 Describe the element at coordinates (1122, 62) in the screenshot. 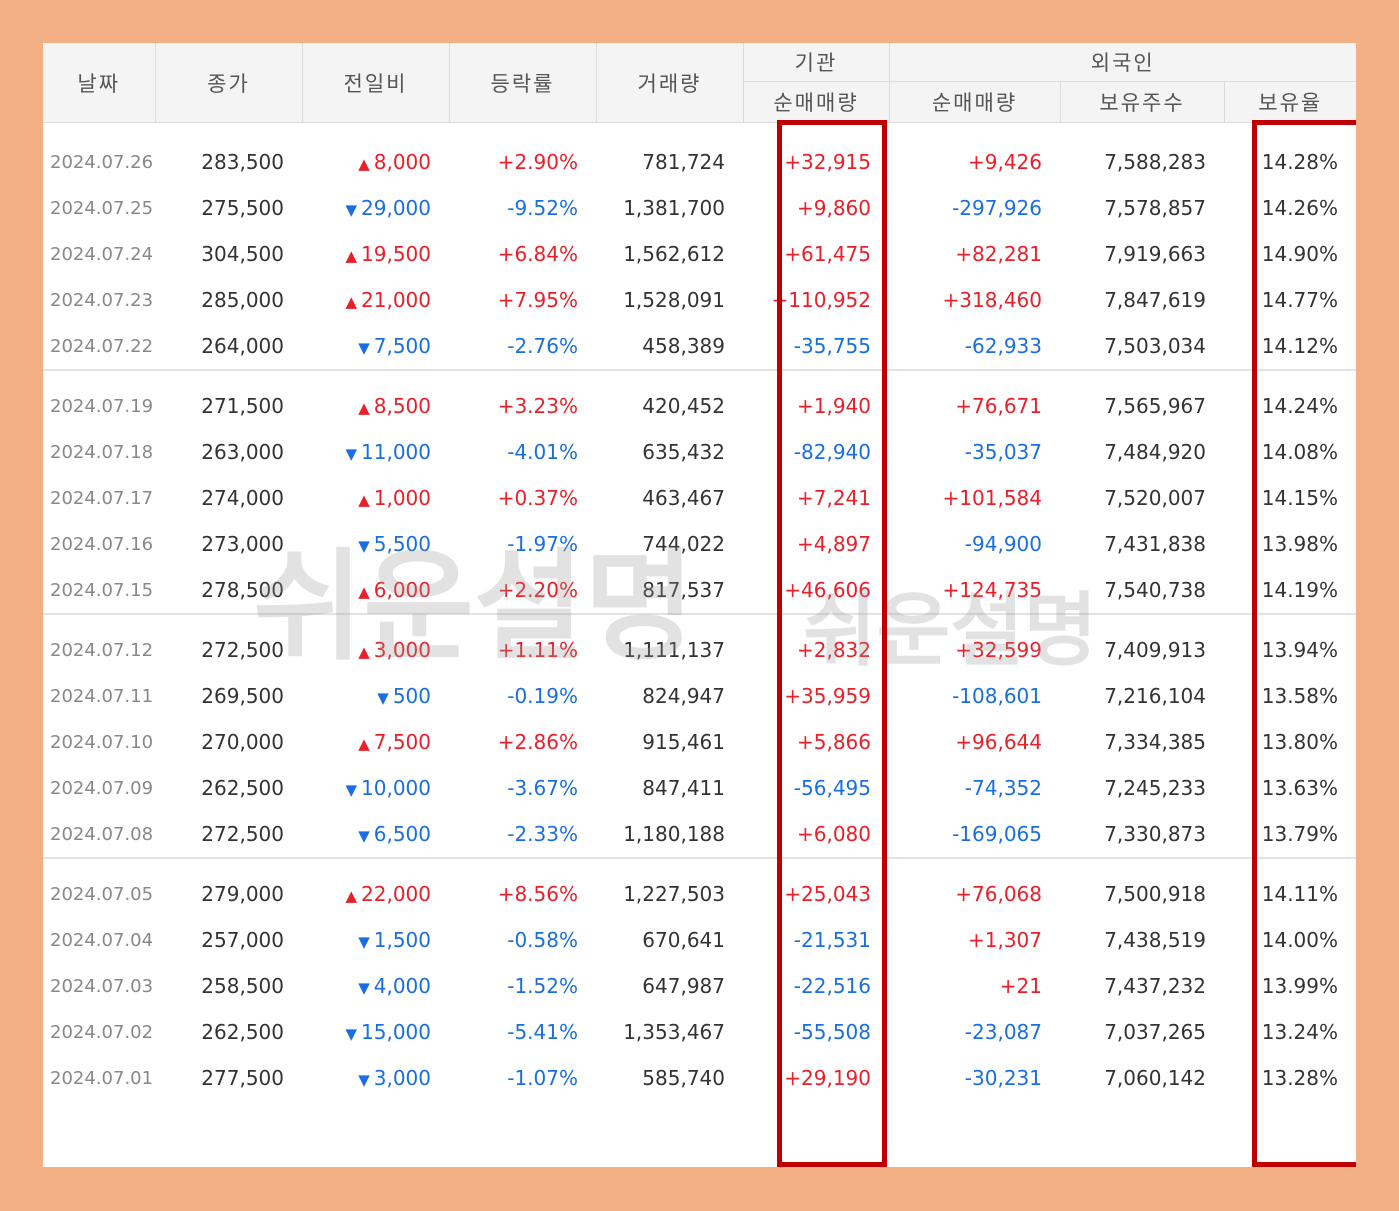

I see `header-foreign-group: 외국인` at that location.